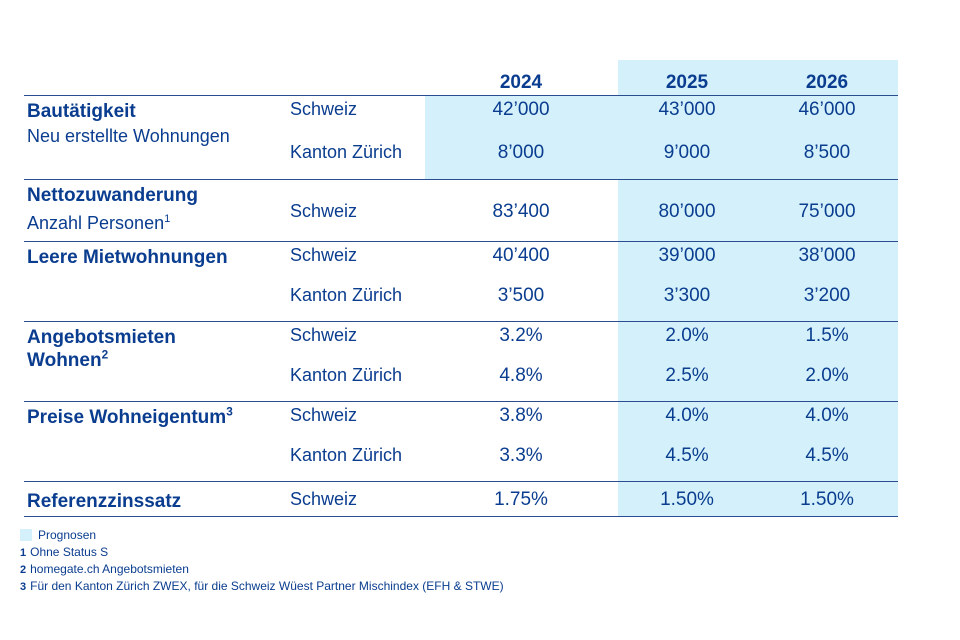 This screenshot has height=640, width=960. Describe the element at coordinates (827, 211) in the screenshot. I see `data-cell-2026: 75’000` at that location.